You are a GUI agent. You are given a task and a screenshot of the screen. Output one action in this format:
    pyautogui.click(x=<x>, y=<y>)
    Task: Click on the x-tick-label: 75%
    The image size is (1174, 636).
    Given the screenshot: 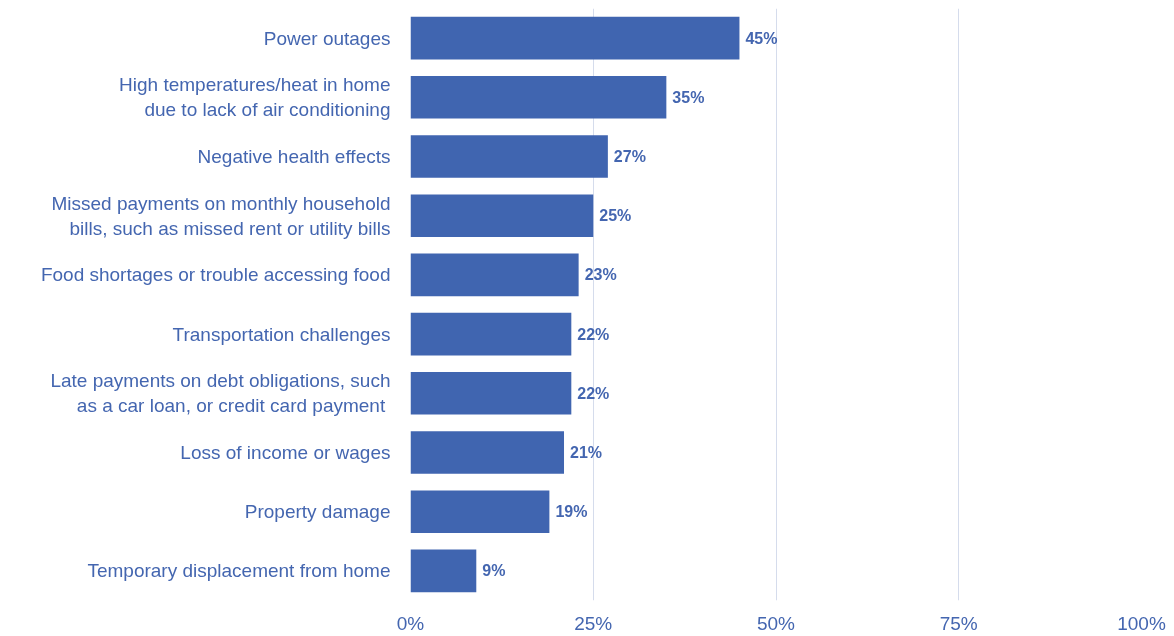 What is the action you would take?
    pyautogui.click(x=958, y=623)
    